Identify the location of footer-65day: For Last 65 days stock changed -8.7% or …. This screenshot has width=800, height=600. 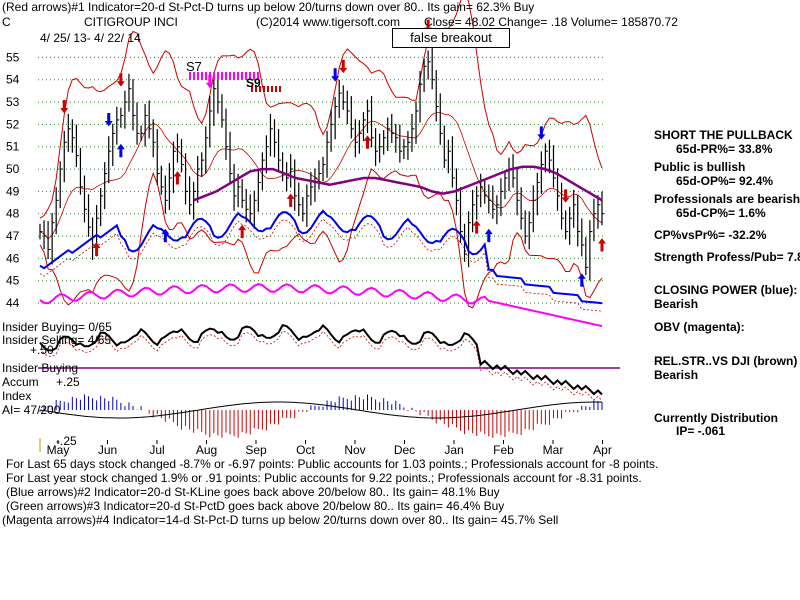
(332, 464).